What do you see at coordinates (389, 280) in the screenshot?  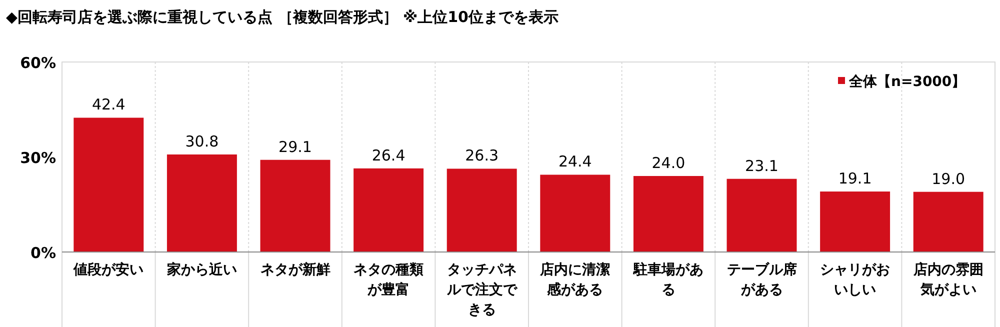 I see `x-tick-label: ネタの種類が豊富` at bounding box center [389, 280].